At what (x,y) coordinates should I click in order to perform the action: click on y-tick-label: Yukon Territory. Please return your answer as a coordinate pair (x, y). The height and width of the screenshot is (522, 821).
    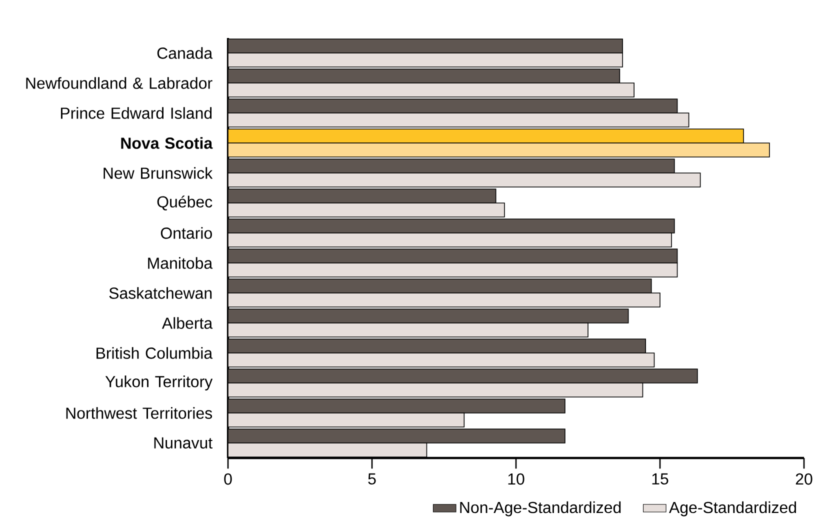
    Looking at the image, I should click on (159, 383).